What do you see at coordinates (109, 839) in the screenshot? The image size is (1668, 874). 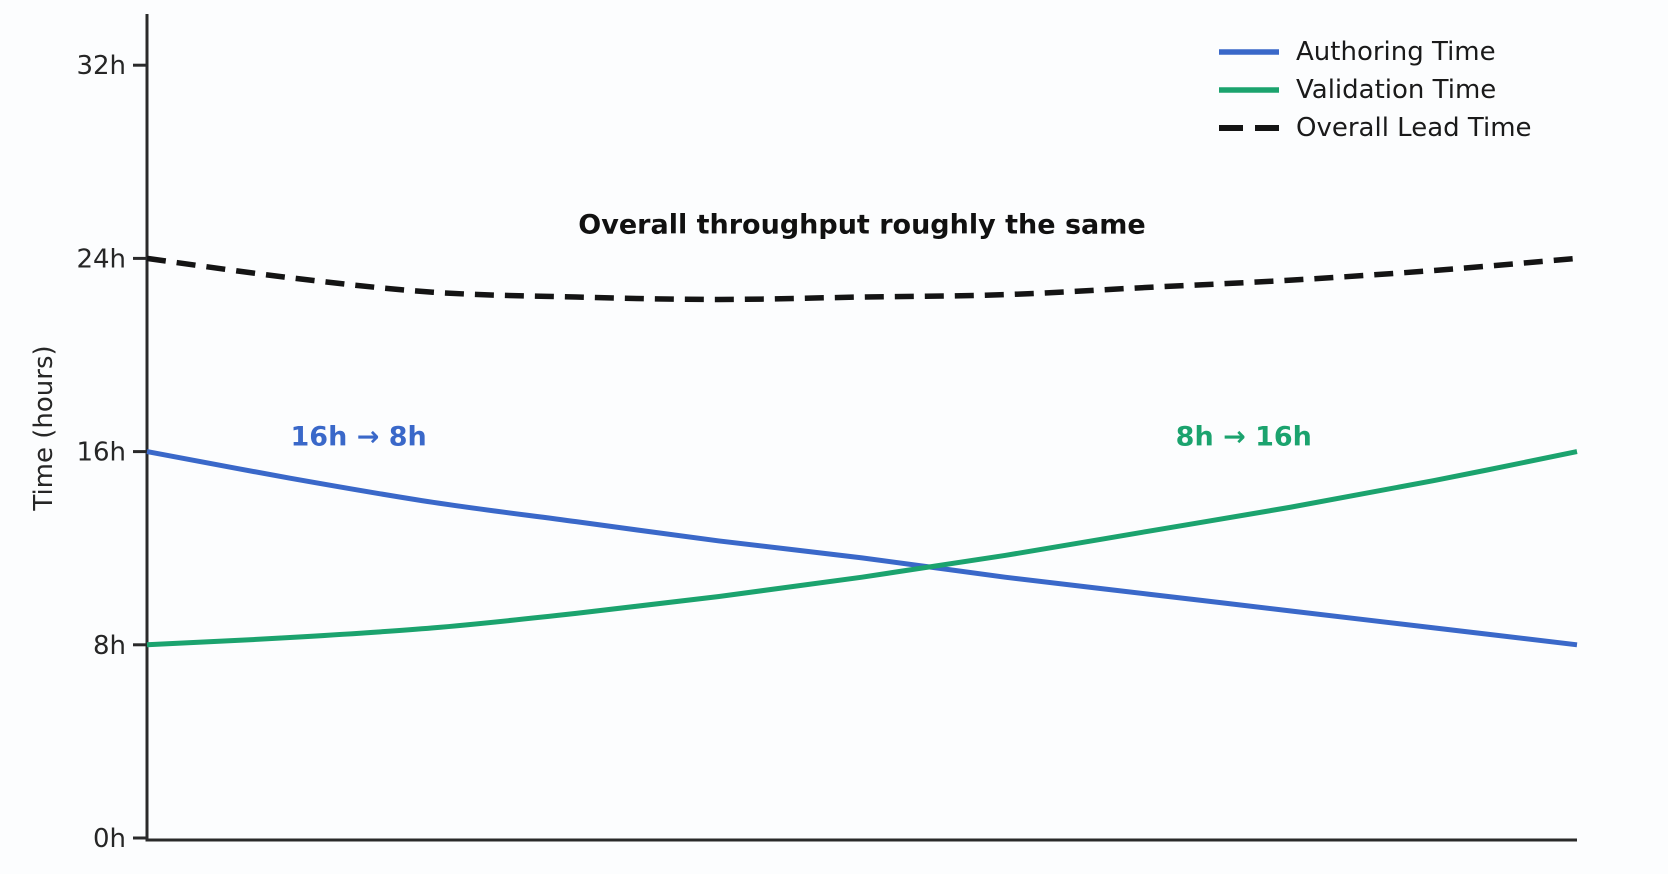 I see `y-tick-label: 0h` at bounding box center [109, 839].